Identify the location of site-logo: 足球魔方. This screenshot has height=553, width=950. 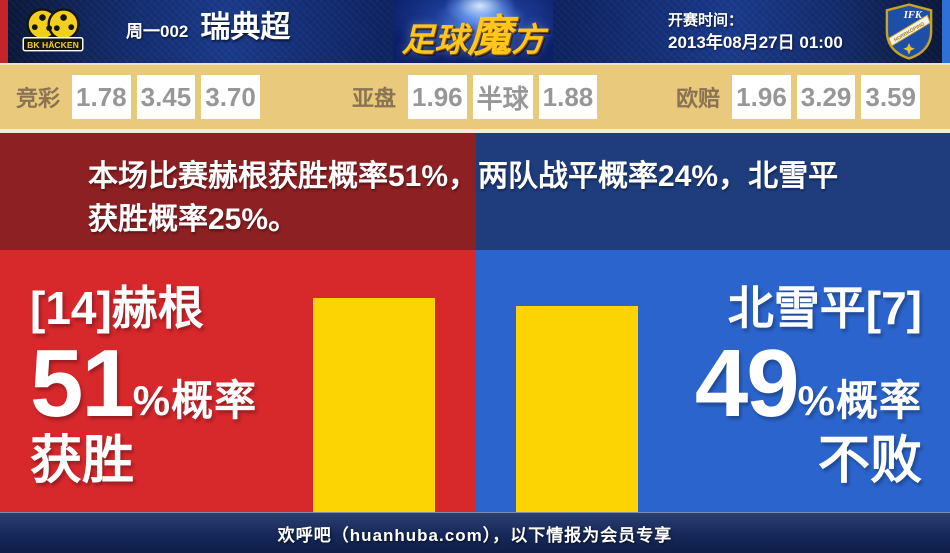
(473, 31).